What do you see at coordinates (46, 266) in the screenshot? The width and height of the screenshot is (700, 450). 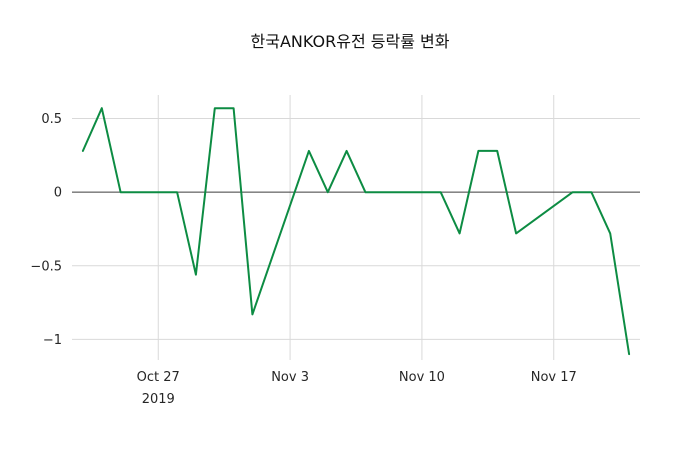 I see `y-tick-label: −0.5` at bounding box center [46, 266].